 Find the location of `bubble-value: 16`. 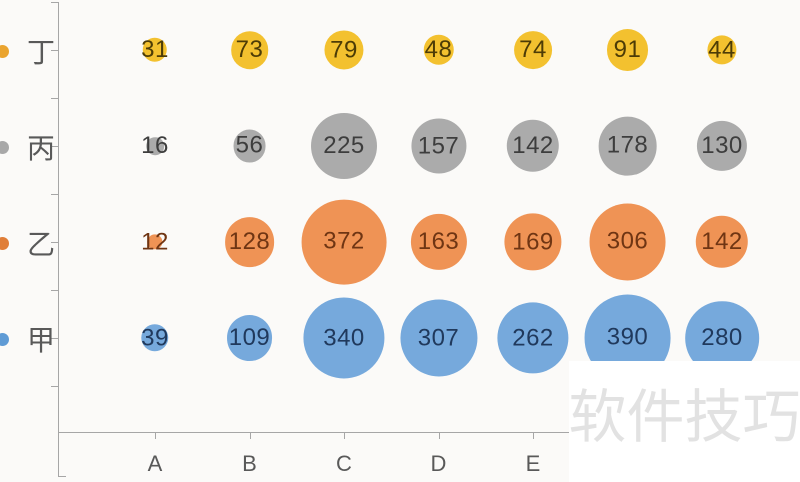

bubble-value: 16 is located at coordinates (155, 145).